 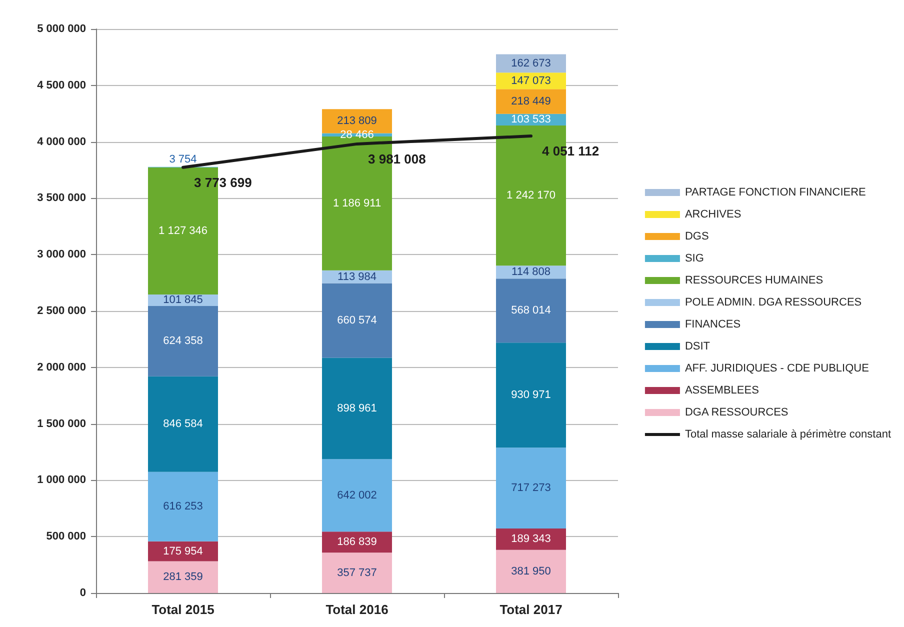 What do you see at coordinates (183, 300) in the screenshot?
I see `data-label: 101 845` at bounding box center [183, 300].